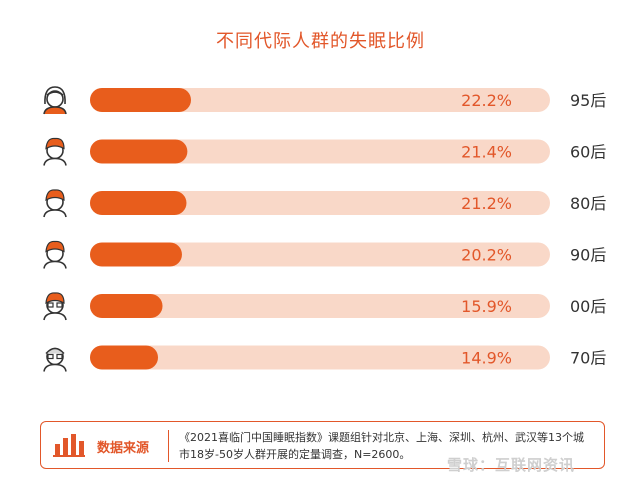  I want to click on value-label: 21.2%, so click(486, 203).